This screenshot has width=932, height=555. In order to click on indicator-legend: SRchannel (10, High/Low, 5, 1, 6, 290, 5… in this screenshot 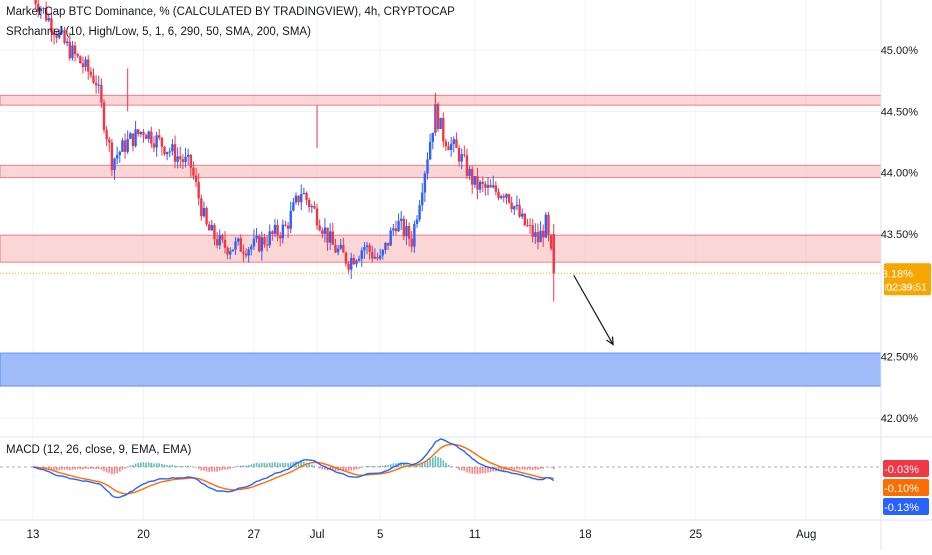, I will do `click(158, 32)`.